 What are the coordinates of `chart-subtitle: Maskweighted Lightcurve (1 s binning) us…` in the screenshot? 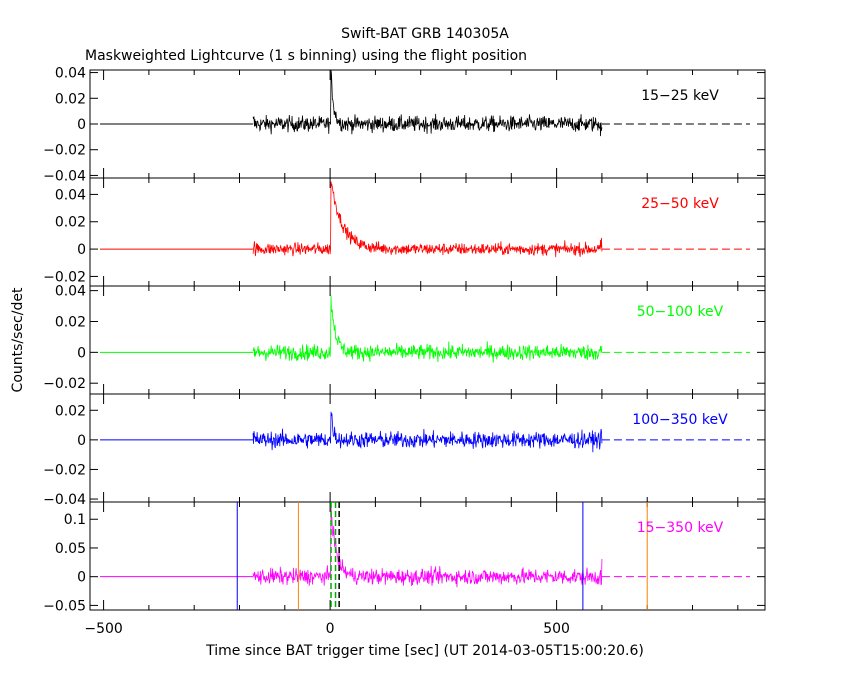 It's located at (306, 56).